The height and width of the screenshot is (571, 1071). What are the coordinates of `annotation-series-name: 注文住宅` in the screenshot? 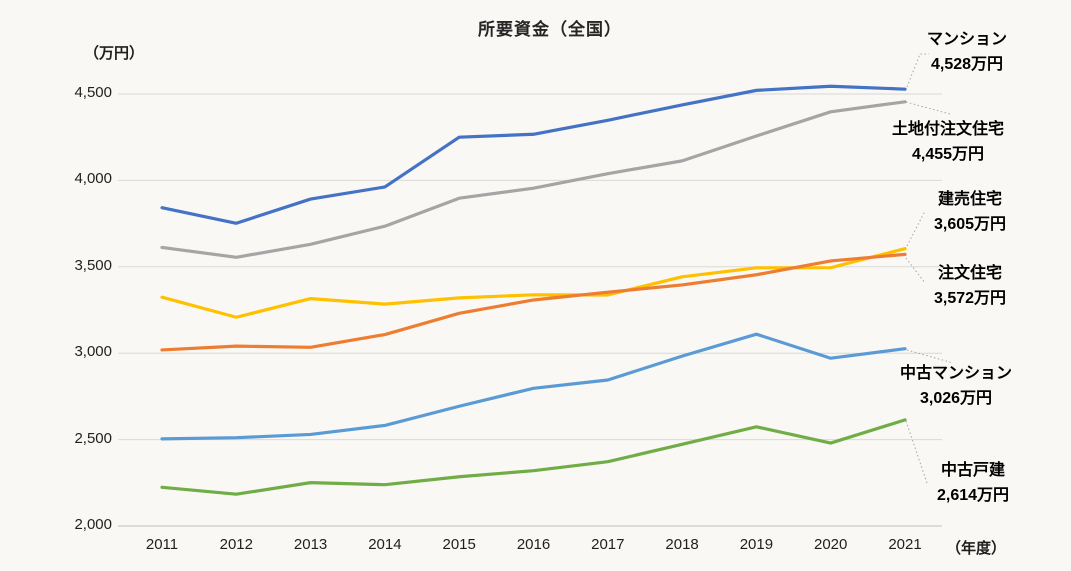 It's located at (970, 273).